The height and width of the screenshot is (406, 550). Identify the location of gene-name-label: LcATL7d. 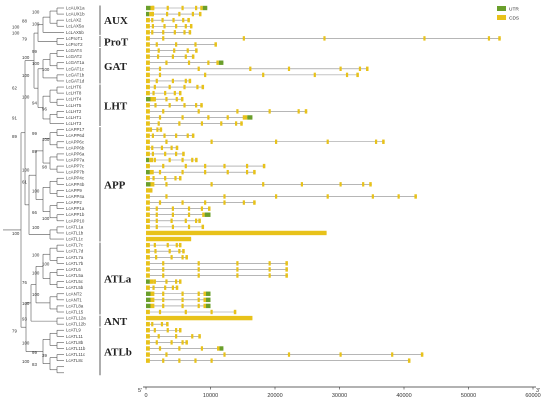
(75, 251).